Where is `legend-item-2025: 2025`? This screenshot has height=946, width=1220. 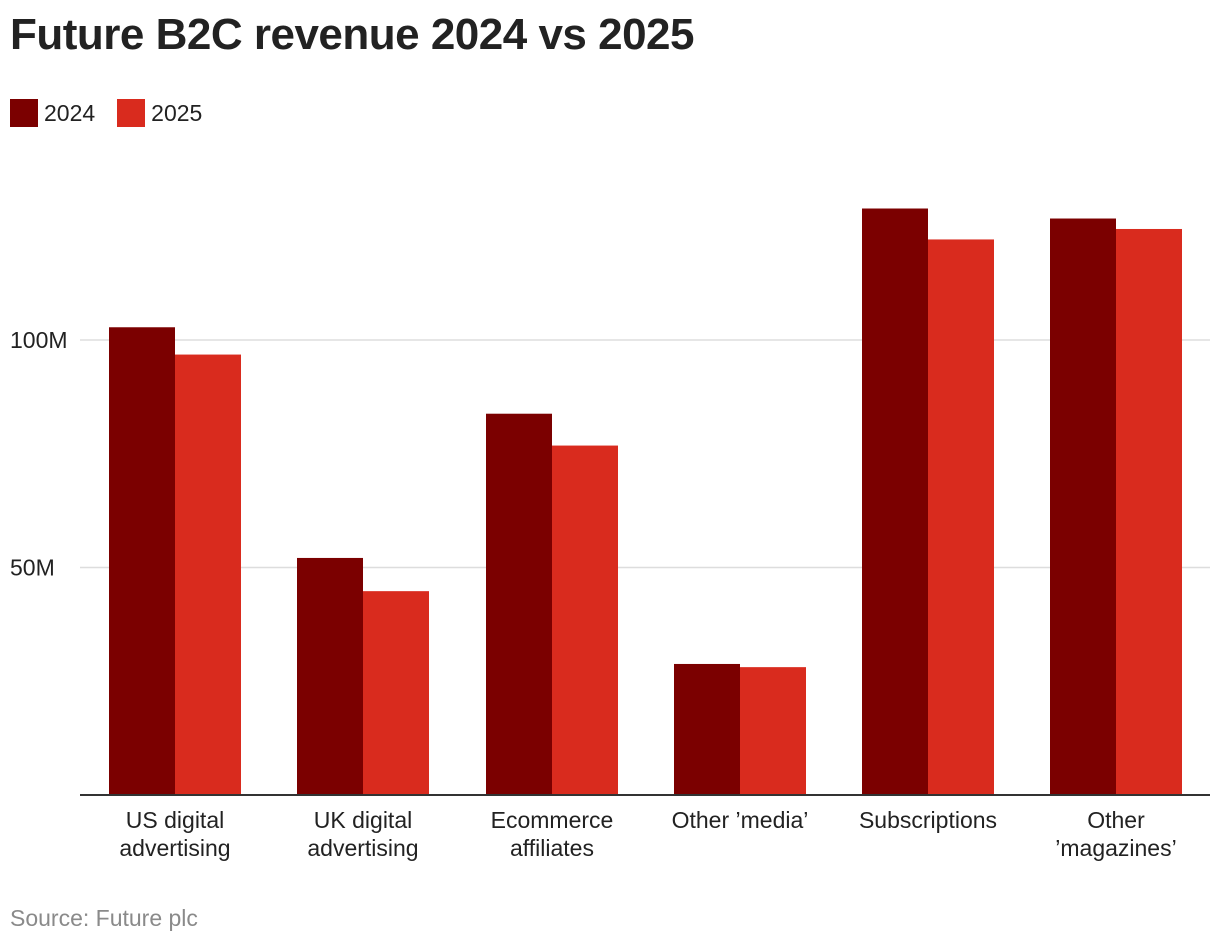 legend-item-2025: 2025 is located at coordinates (159, 113).